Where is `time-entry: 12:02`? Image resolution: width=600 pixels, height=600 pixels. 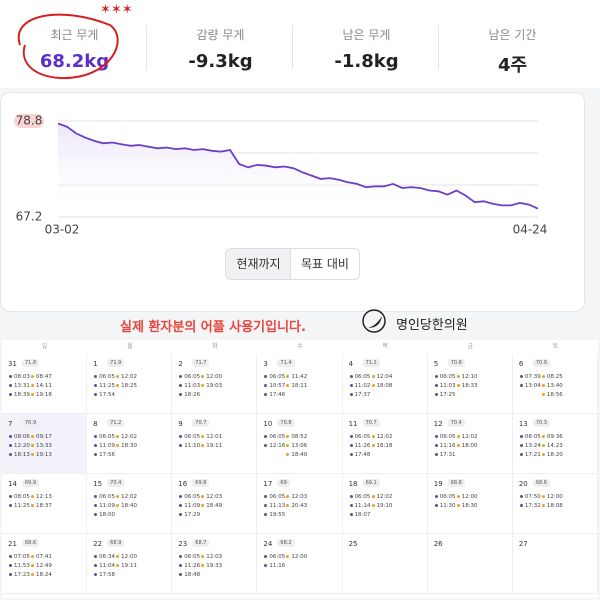 time-entry: 12:02 is located at coordinates (381, 437).